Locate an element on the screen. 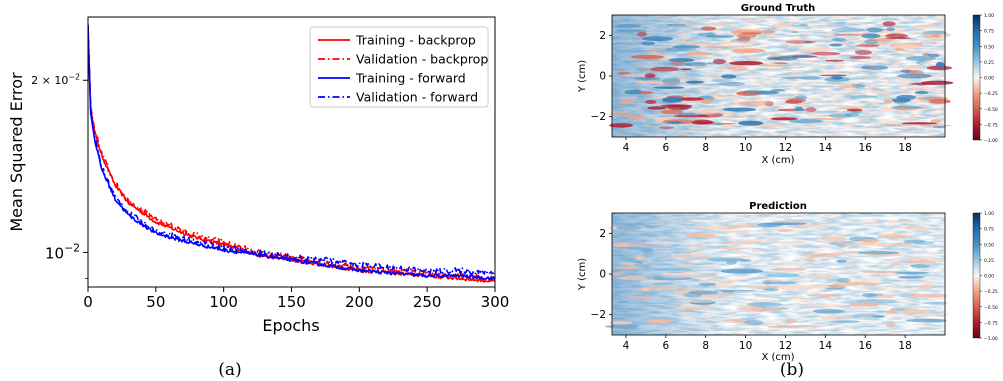  colorbar-ticks: 1.00 0.75 0.50 0.25 0.00 −0.25 −0.50 −0.75 −1.00 is located at coordinates (989, 276).